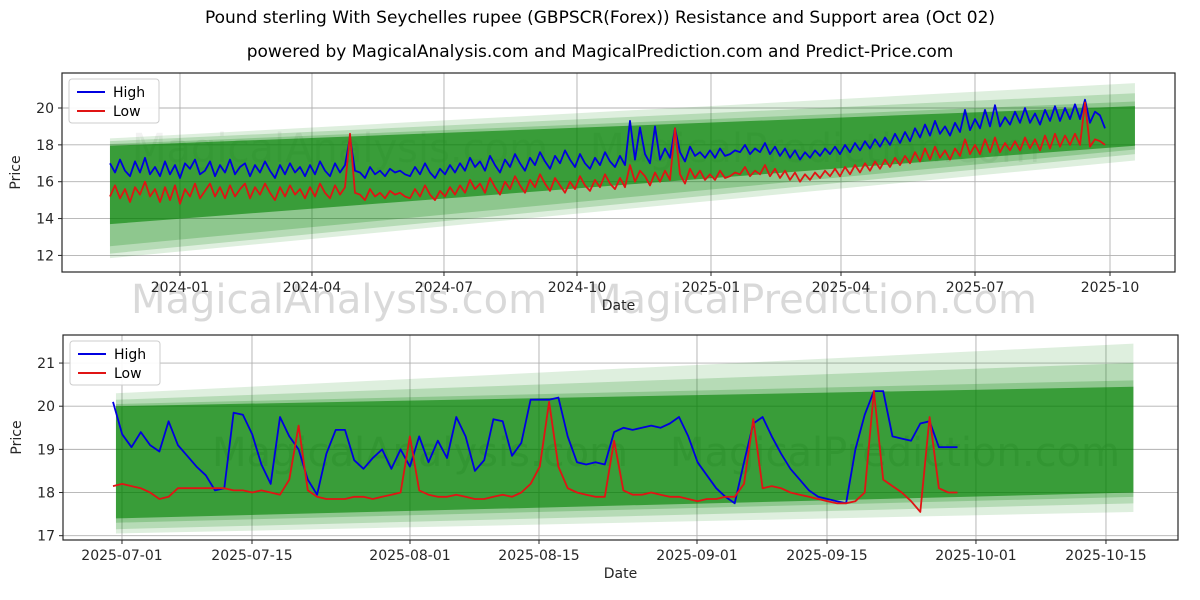  Describe the element at coordinates (444, 288) in the screenshot. I see `chart-0-xtick-label-2: 2024-07` at that location.